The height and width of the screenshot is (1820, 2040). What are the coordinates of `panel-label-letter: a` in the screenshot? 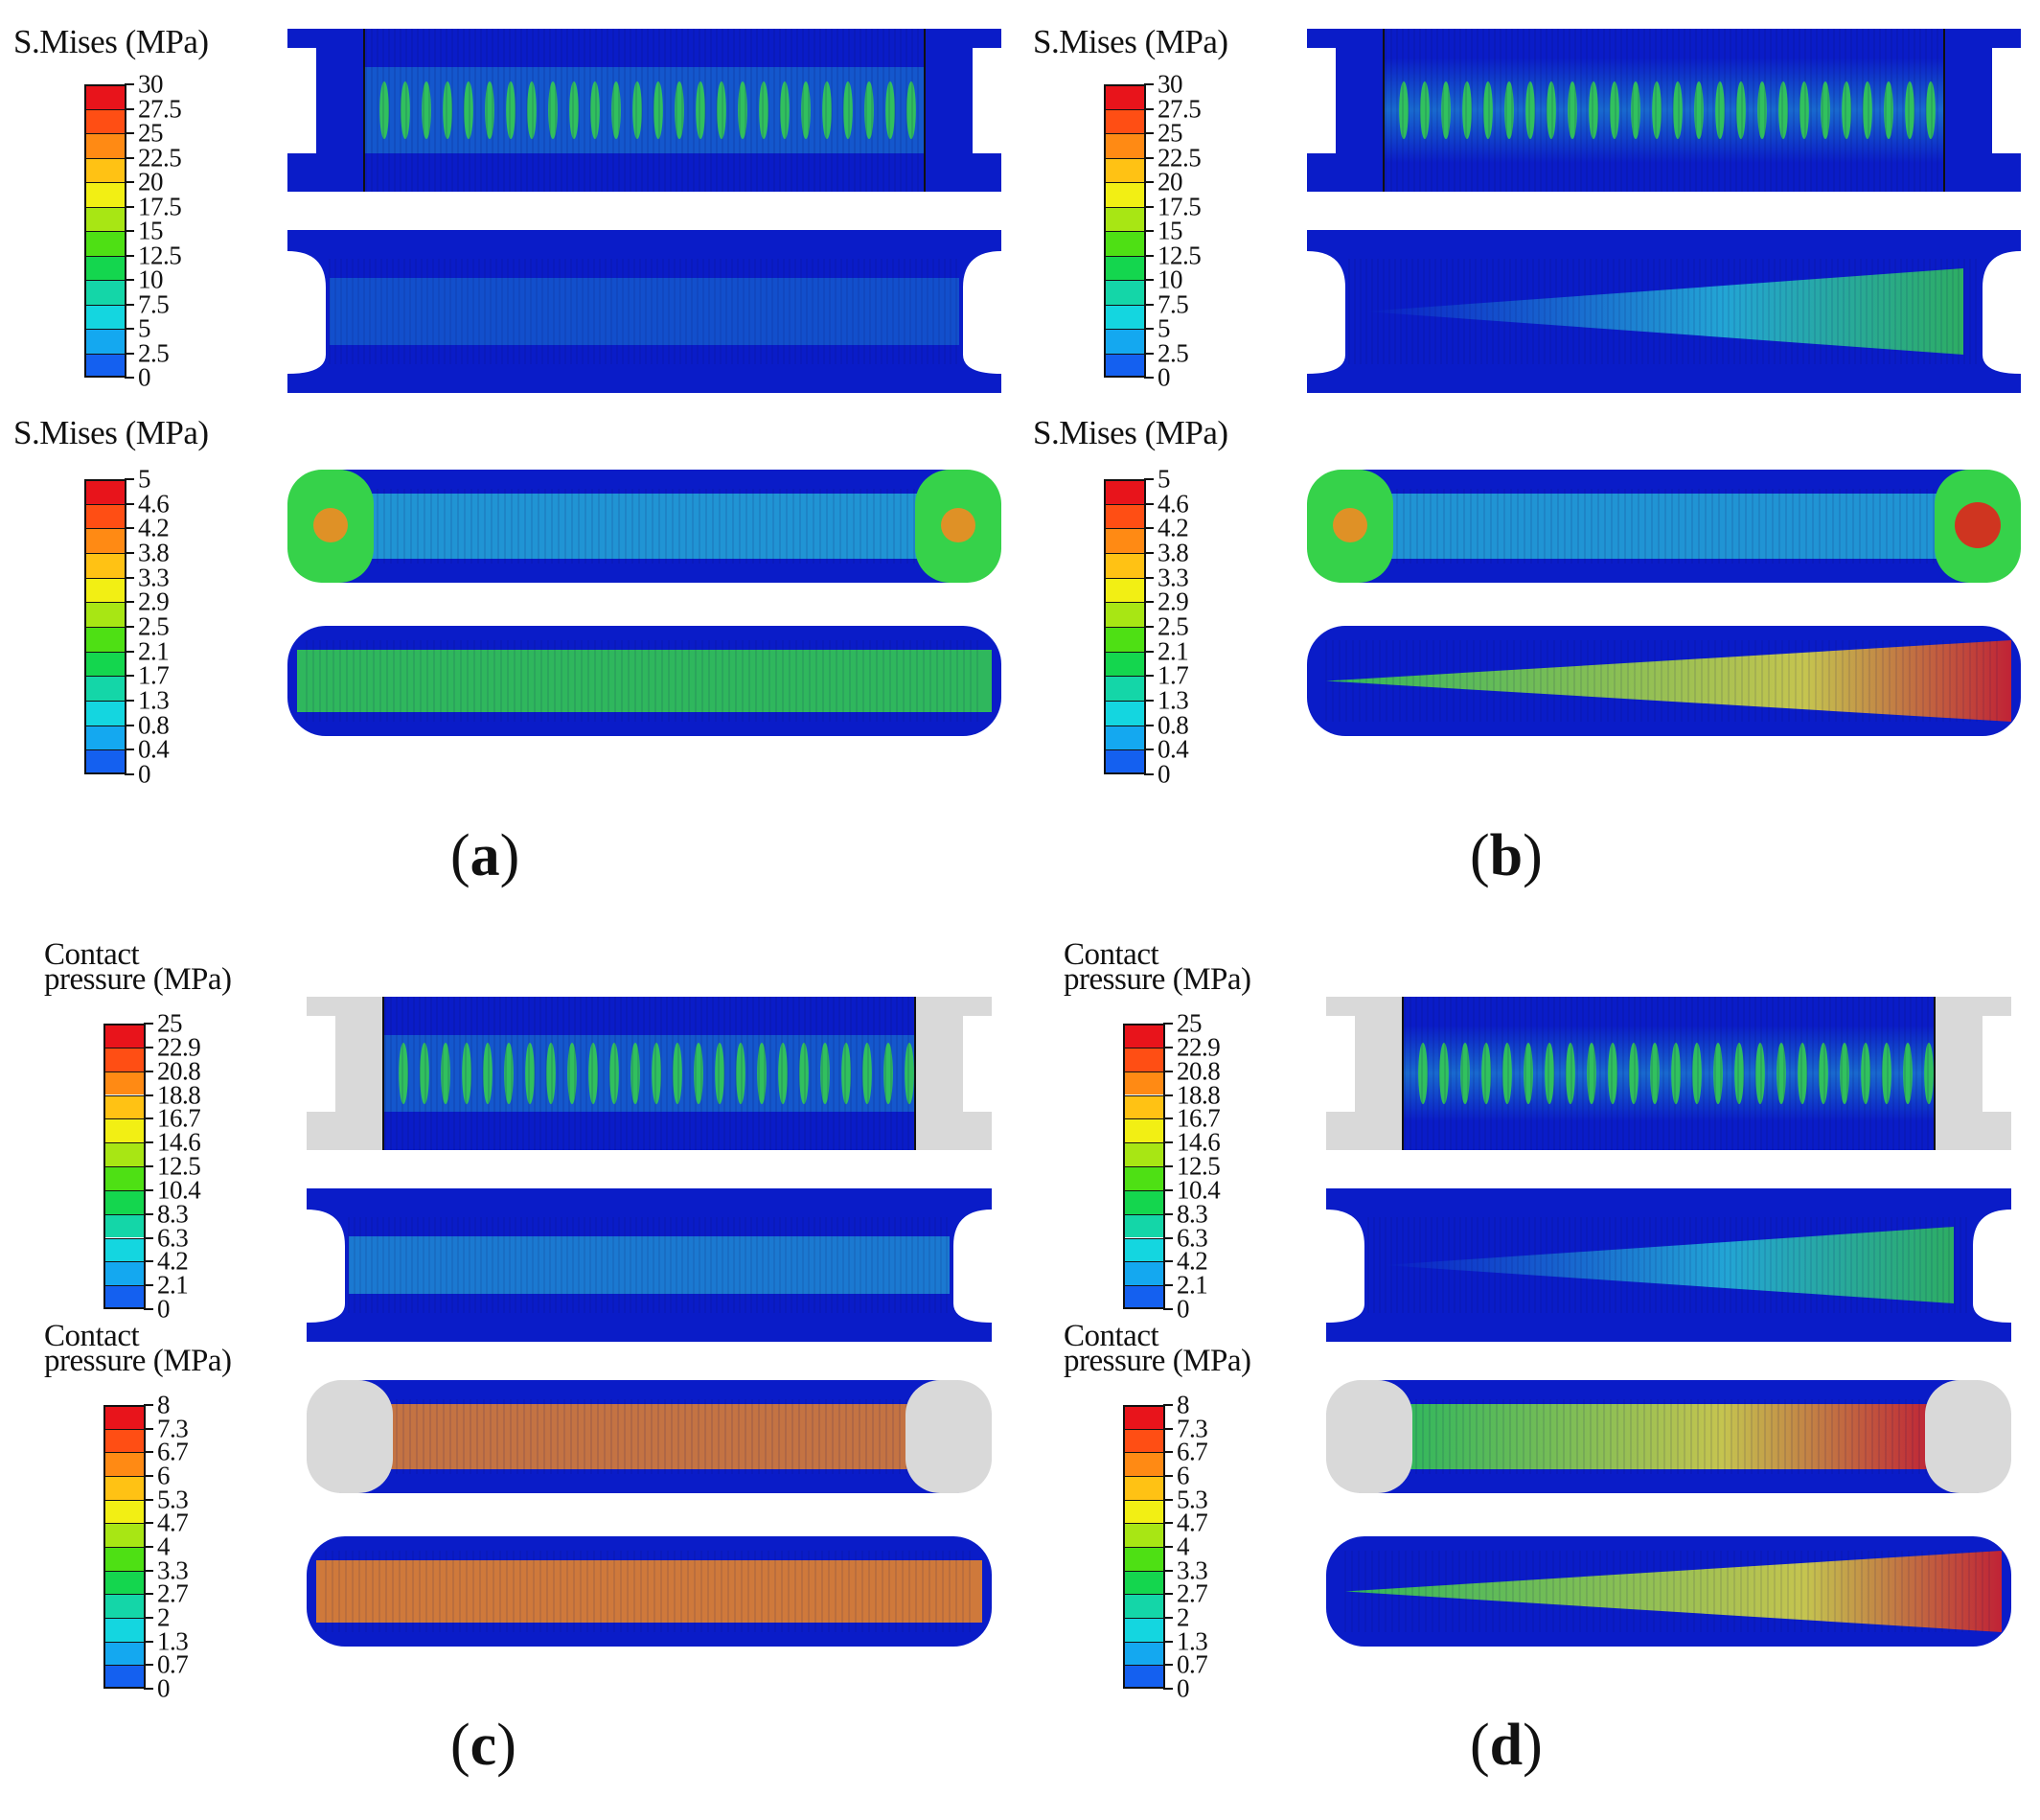 It's located at (485, 855).